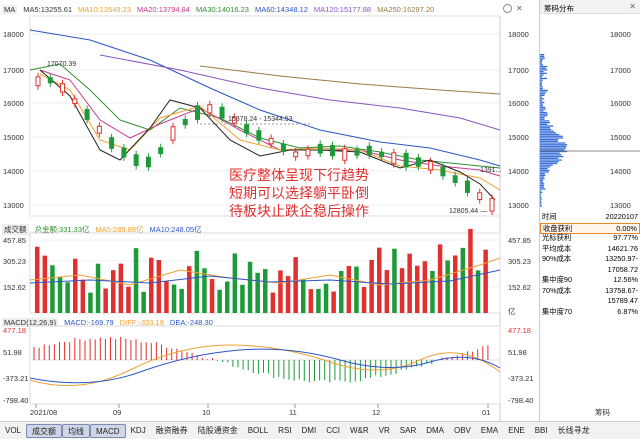 The height and width of the screenshot is (439, 640). I want to click on chip-stat-row: 70%成本 13758.67-, so click(590, 291).